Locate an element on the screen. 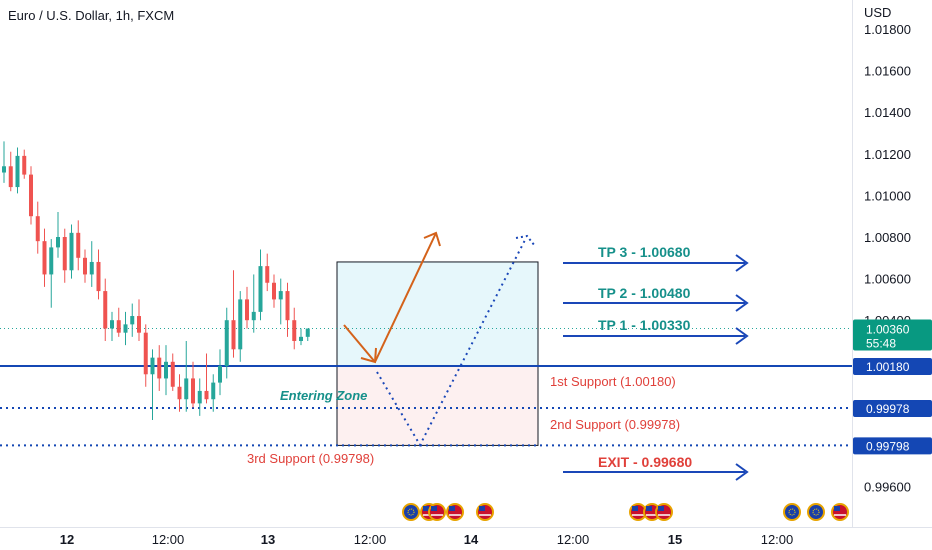 This screenshot has width=932, height=550. entering-zone-label: Entering Zone is located at coordinates (323, 395).